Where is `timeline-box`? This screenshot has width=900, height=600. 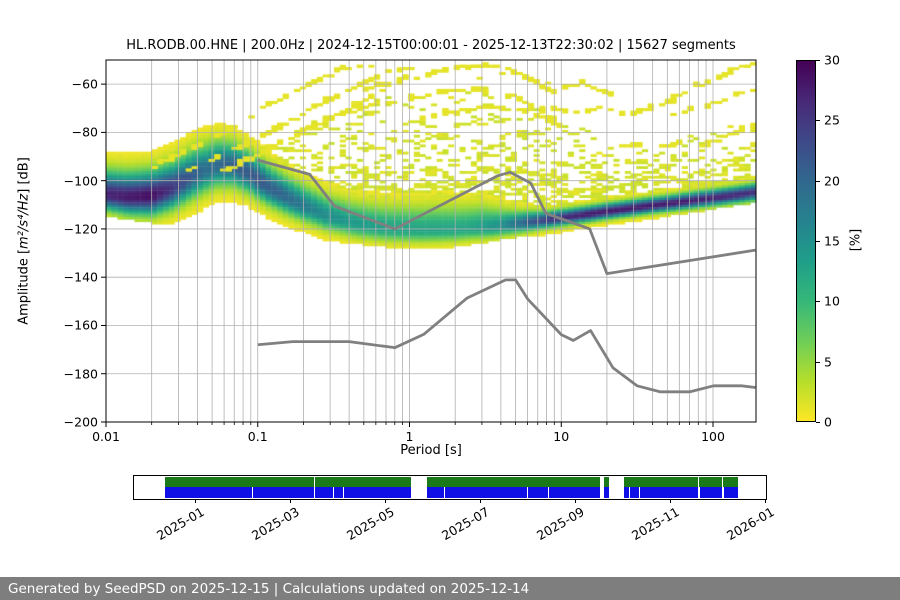
timeline-box is located at coordinates (450, 487).